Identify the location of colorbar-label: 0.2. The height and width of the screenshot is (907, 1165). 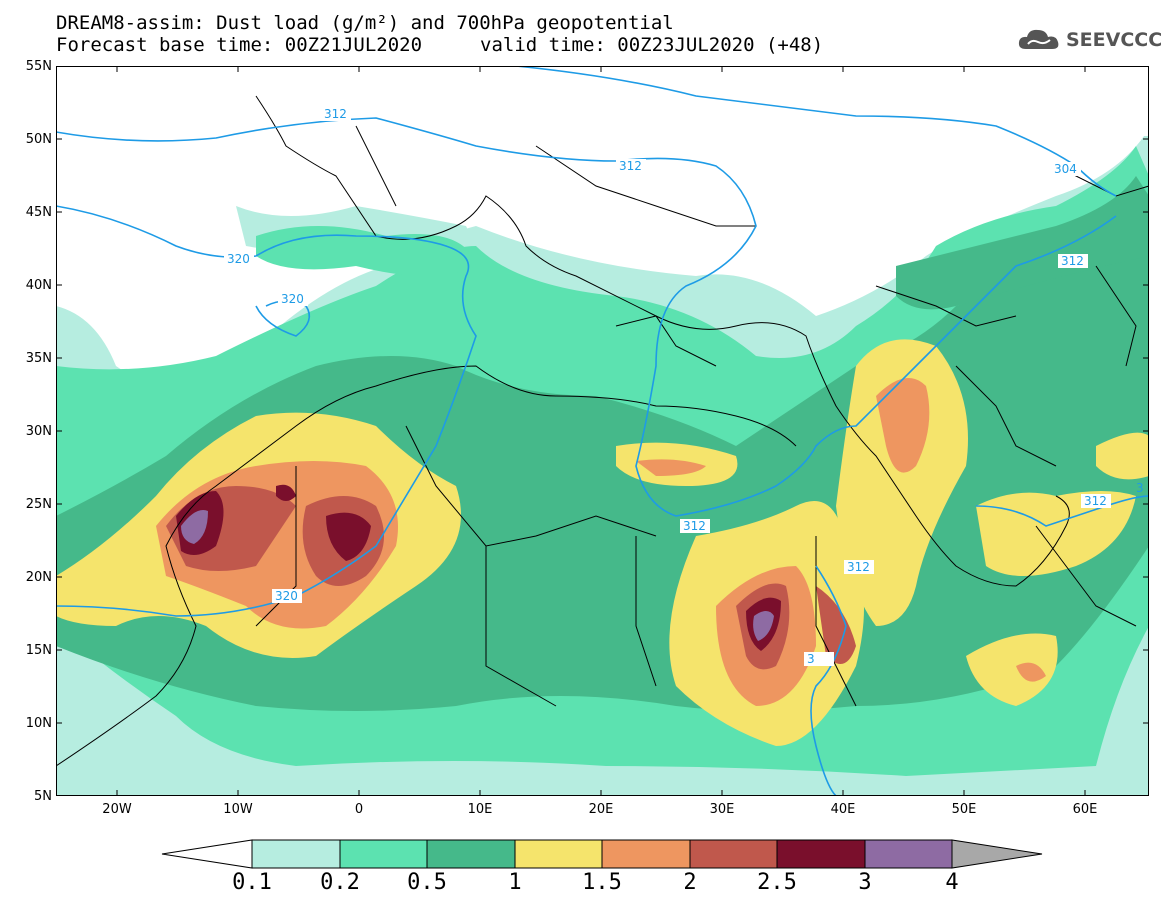
(340, 882).